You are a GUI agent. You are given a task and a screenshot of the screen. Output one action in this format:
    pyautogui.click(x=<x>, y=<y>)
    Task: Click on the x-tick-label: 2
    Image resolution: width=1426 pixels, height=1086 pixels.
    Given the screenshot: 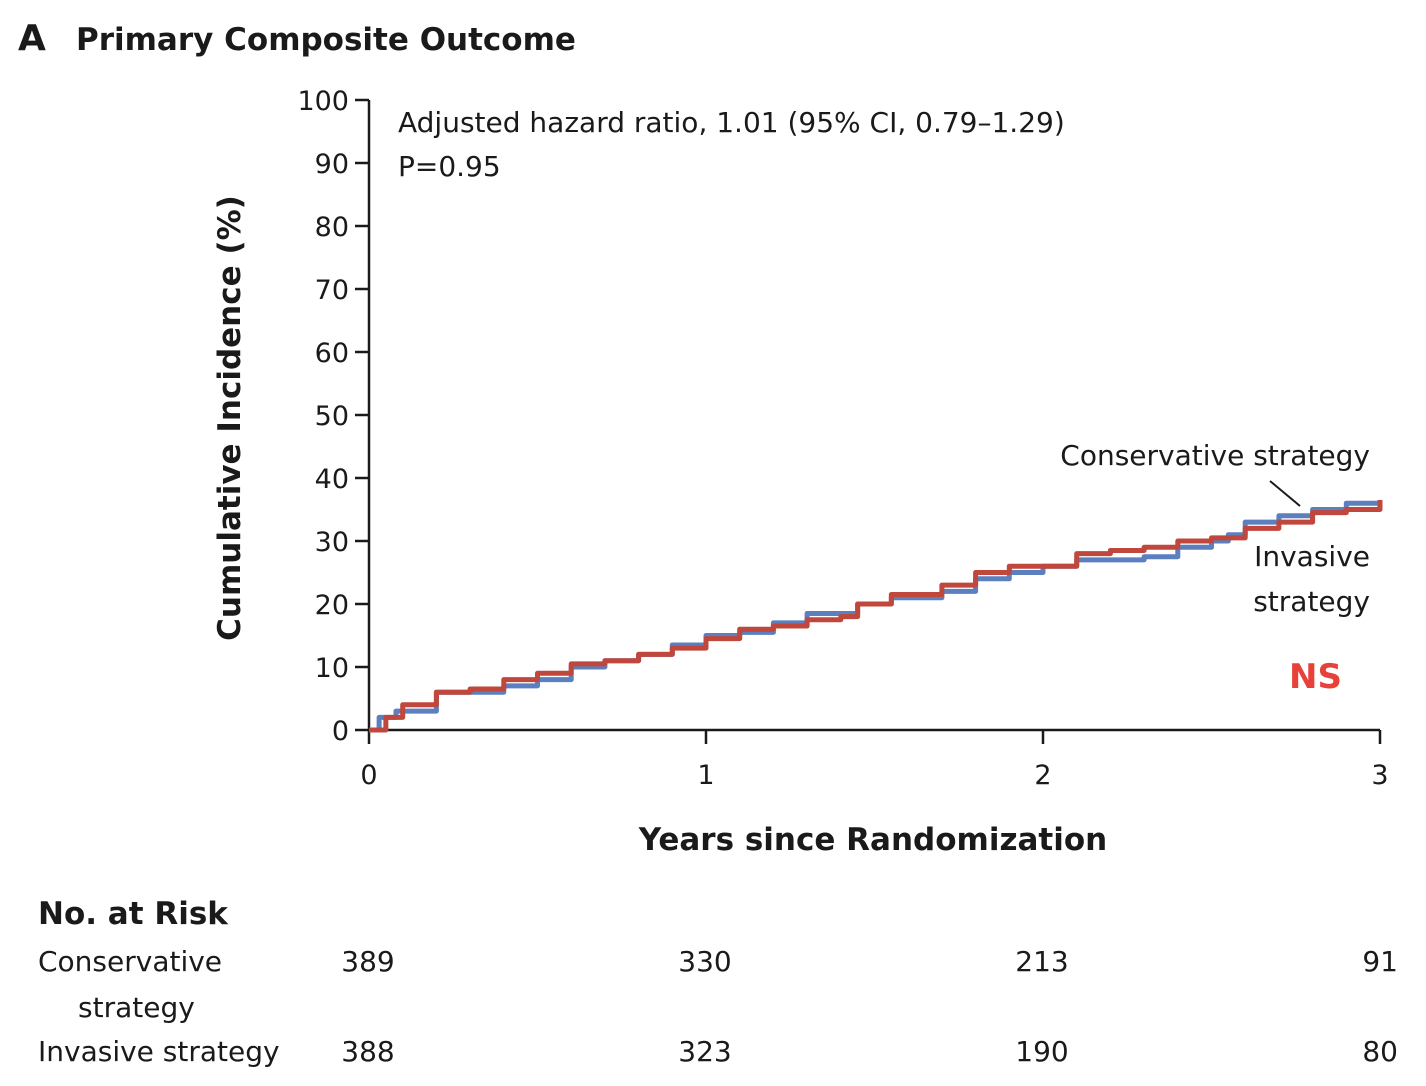 What is the action you would take?
    pyautogui.click(x=1042, y=775)
    